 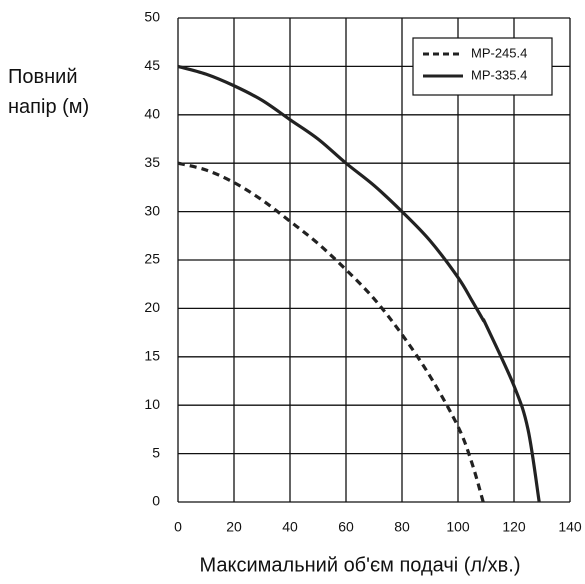 I want to click on y-tick-label: 5, so click(x=156, y=452).